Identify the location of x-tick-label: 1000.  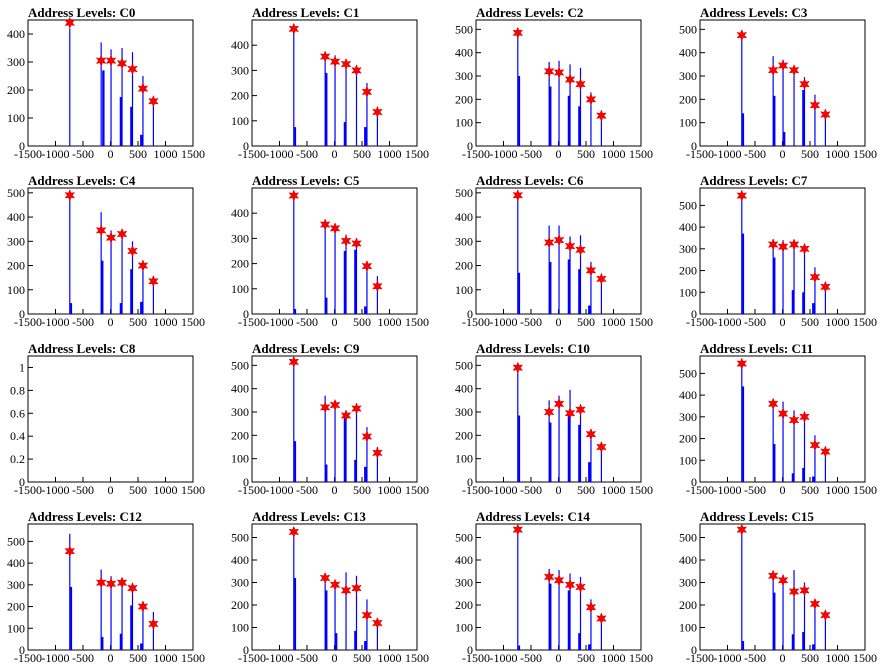
(390, 490).